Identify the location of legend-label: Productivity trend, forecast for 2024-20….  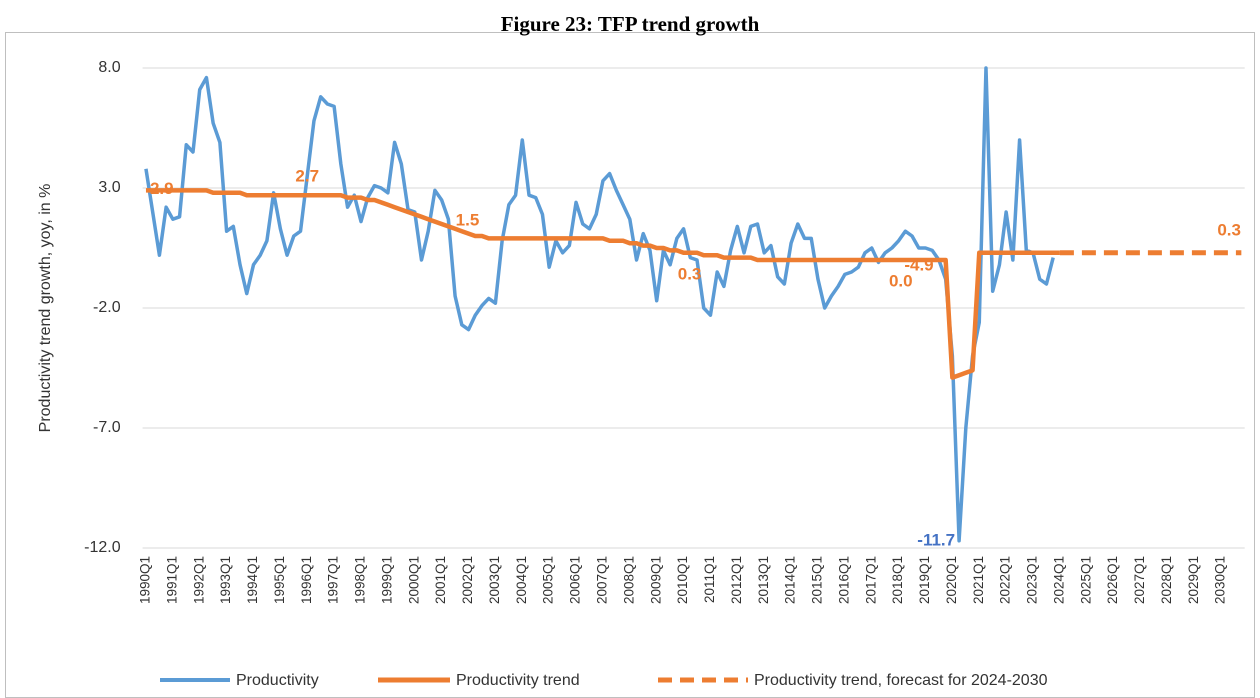
(901, 680).